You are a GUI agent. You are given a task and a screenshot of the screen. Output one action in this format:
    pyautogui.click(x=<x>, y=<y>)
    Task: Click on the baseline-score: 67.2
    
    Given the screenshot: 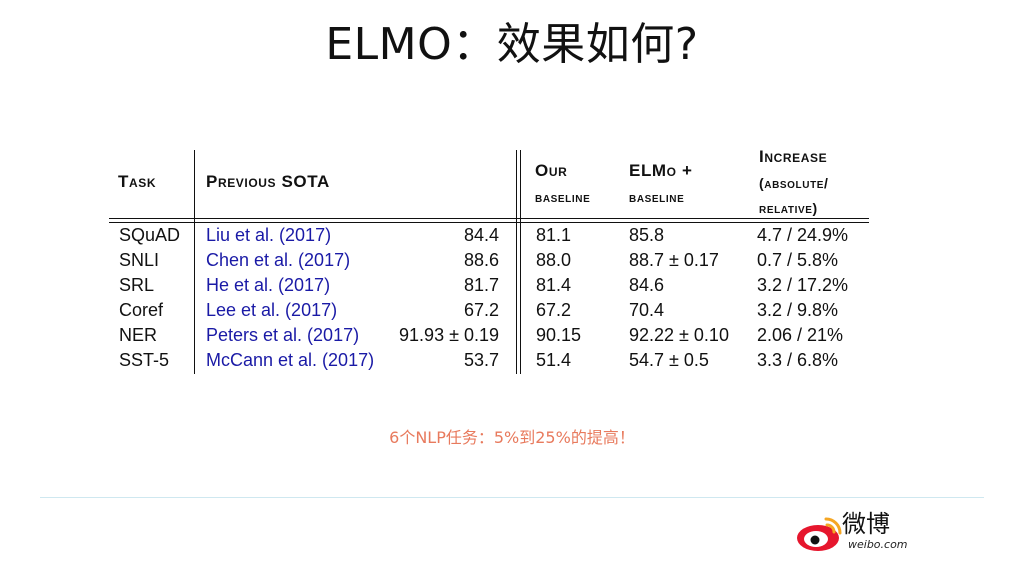 What is the action you would take?
    pyautogui.click(x=554, y=310)
    